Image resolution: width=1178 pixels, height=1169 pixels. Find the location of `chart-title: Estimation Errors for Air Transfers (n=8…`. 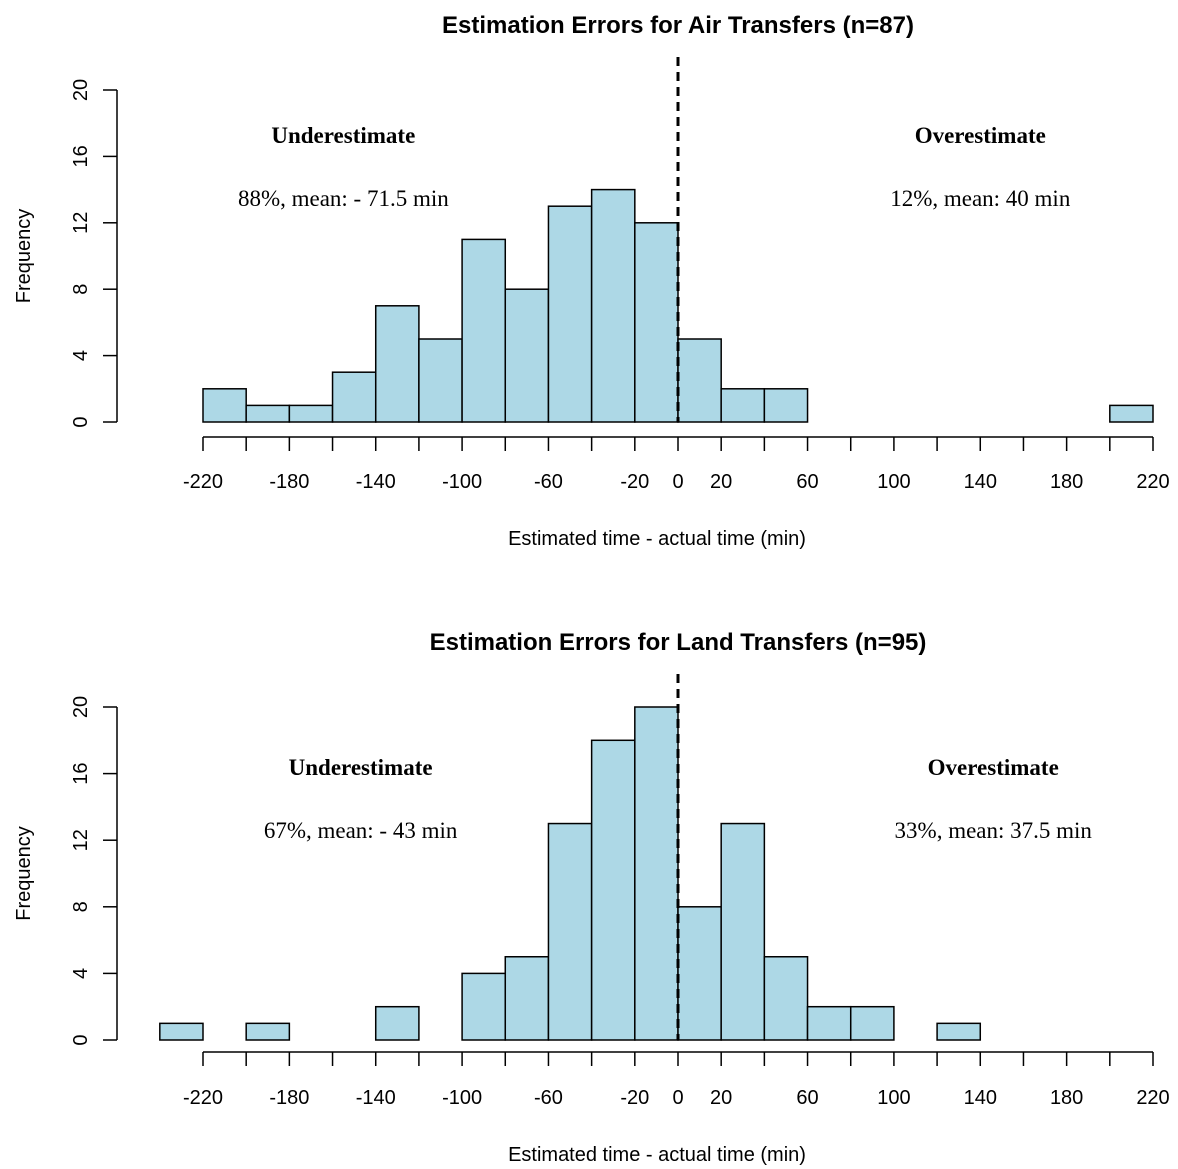

chart-title: Estimation Errors for Air Transfers (n=8… is located at coordinates (678, 25).